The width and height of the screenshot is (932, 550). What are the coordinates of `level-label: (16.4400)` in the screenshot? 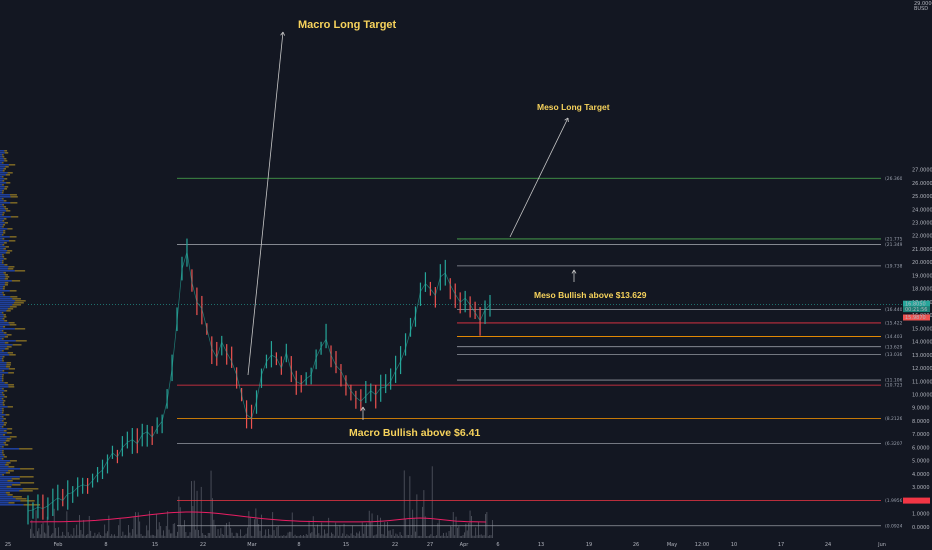 It's located at (896, 310).